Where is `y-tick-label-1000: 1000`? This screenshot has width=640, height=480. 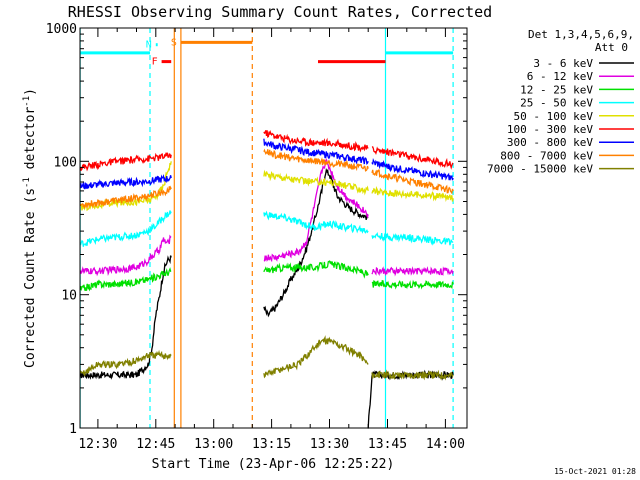
y-tick-label-1000: 1000 is located at coordinates (61, 29).